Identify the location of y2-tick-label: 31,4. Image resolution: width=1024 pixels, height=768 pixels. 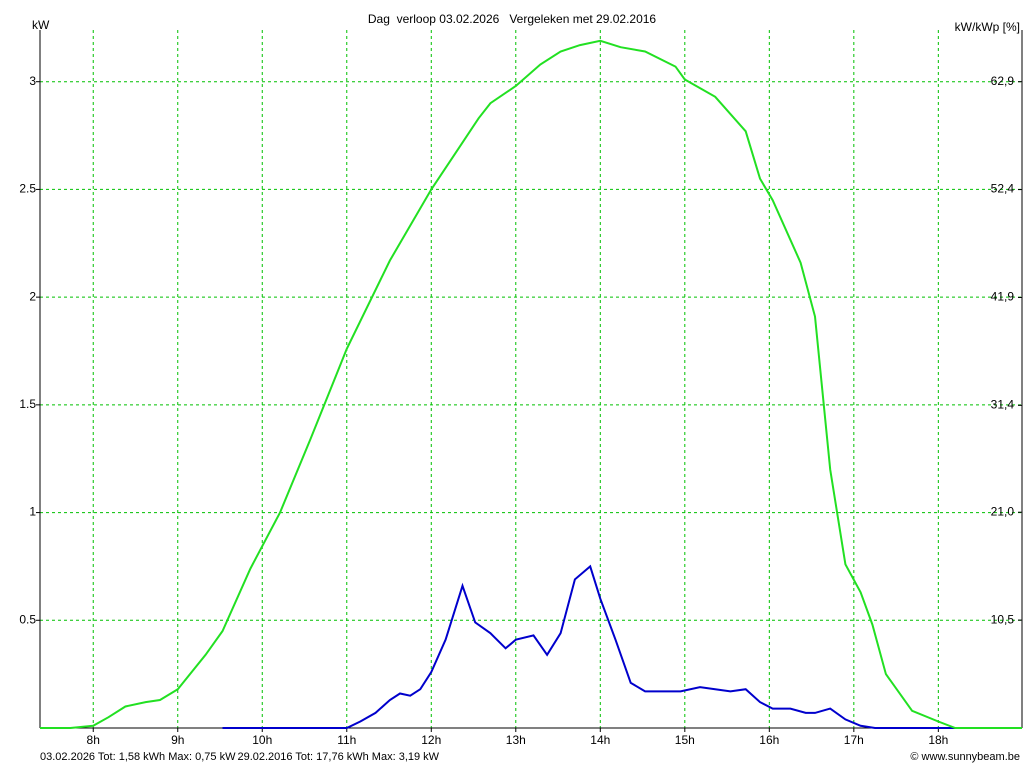
(1003, 405).